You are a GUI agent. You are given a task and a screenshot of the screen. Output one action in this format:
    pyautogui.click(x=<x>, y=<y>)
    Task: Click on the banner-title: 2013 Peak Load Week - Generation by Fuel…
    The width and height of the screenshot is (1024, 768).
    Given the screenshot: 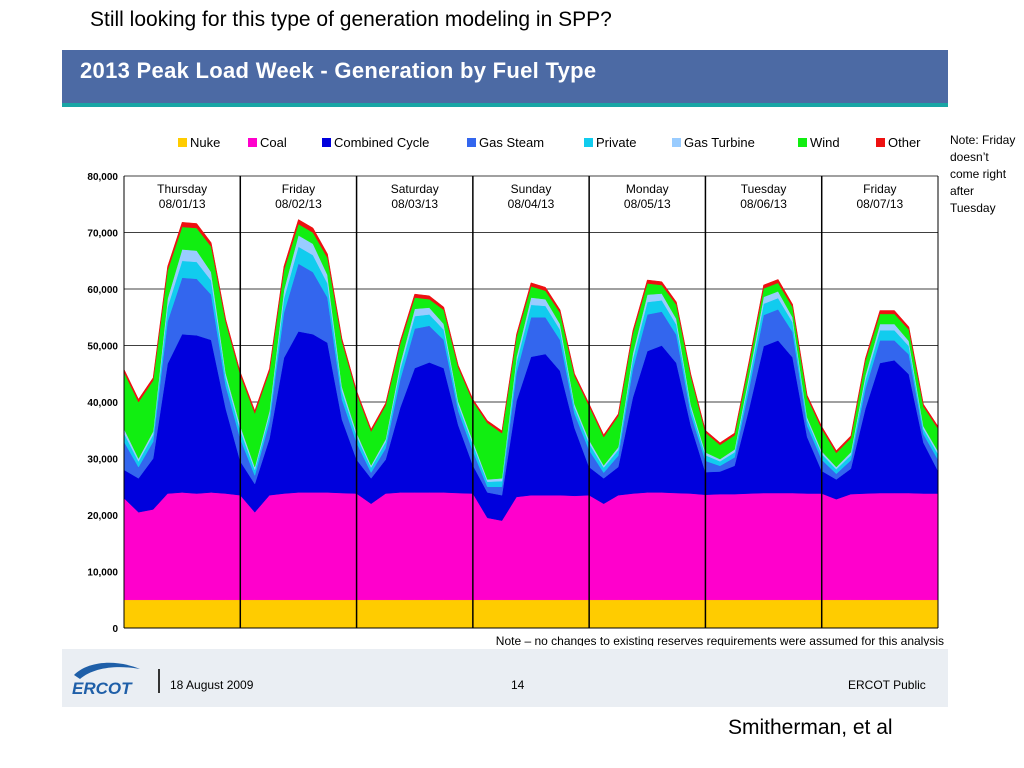 What is the action you would take?
    pyautogui.click(x=338, y=70)
    